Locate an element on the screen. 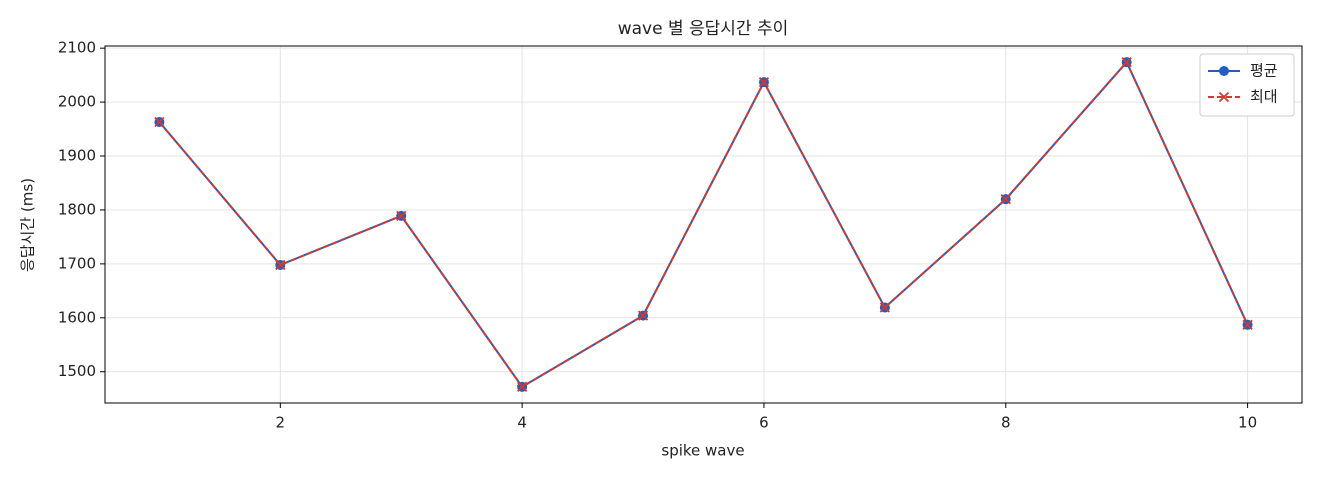 This screenshot has width=1320, height=480. x-tick-label: 4 is located at coordinates (522, 423).